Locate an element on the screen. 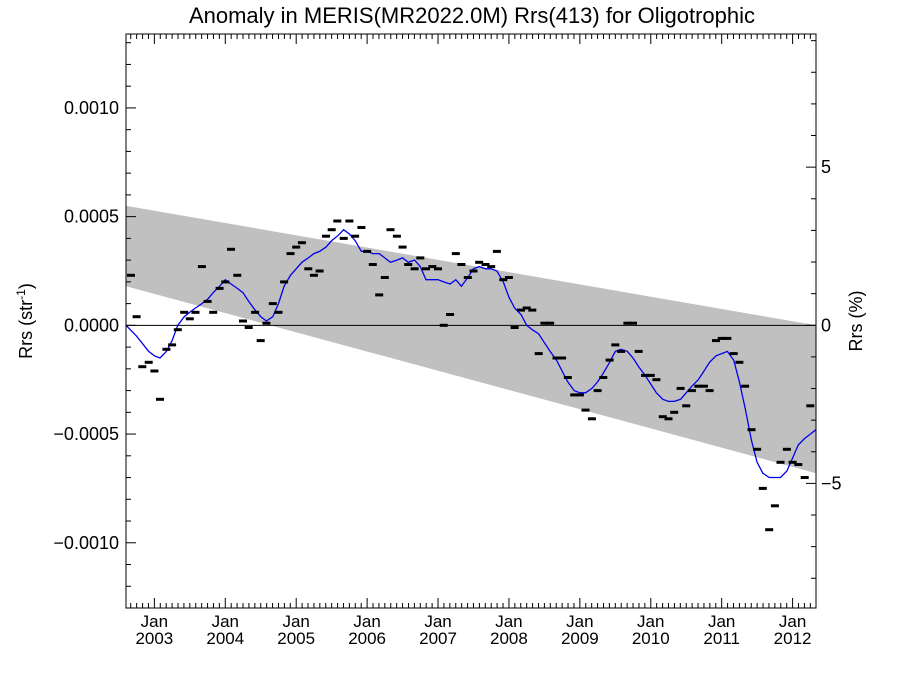 This screenshot has height=675, width=900. x-tick-year-label: 2011 is located at coordinates (721, 638).